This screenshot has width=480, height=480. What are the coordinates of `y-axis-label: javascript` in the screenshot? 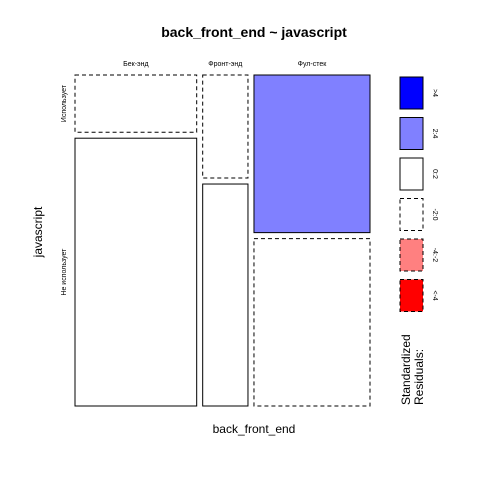 It's located at (38, 232).